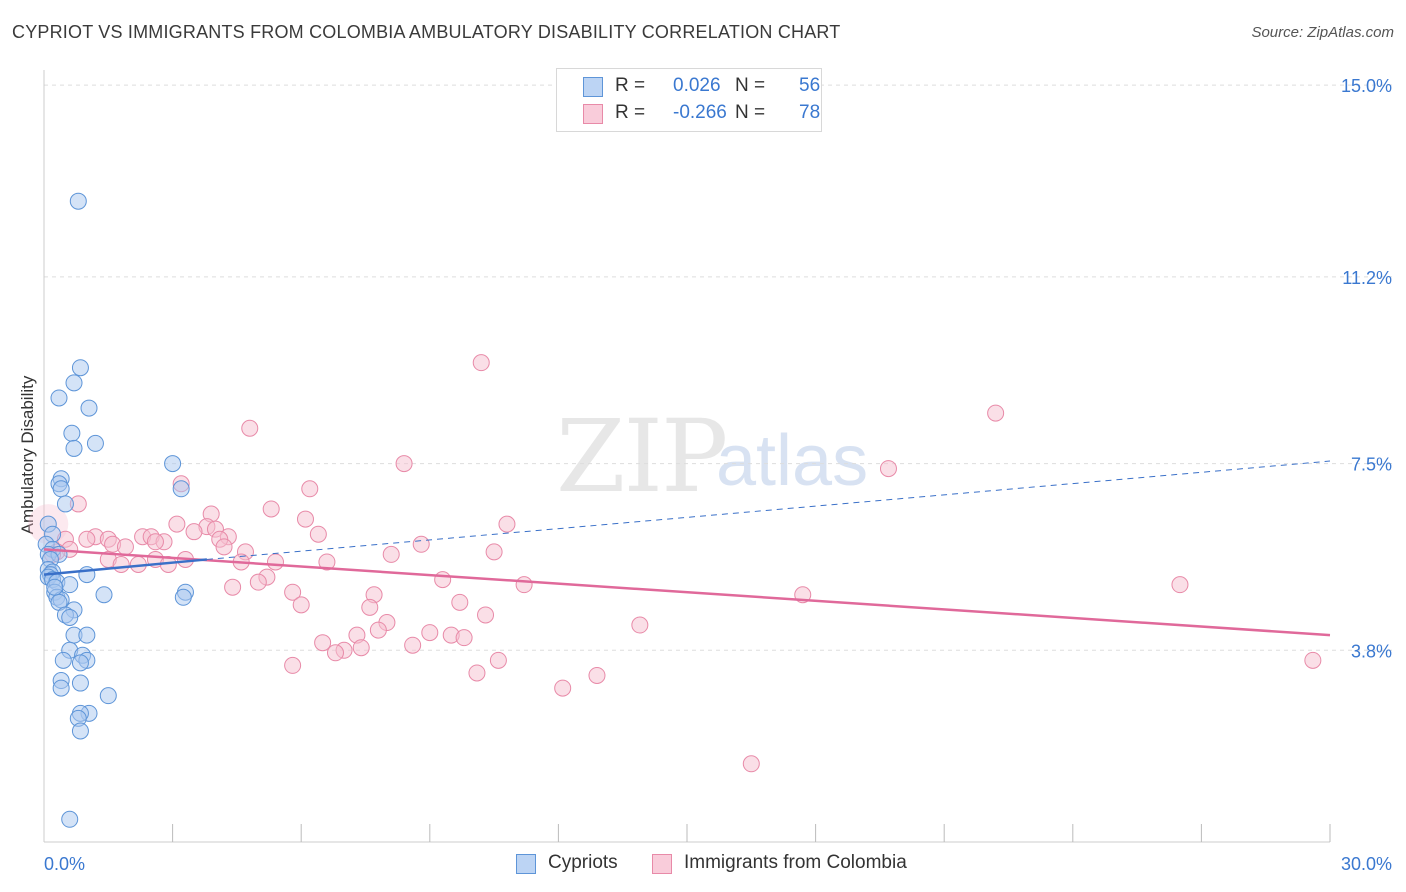 The width and height of the screenshot is (1406, 892). I want to click on source-label: Source: ZipAtlas.com, so click(1322, 32).